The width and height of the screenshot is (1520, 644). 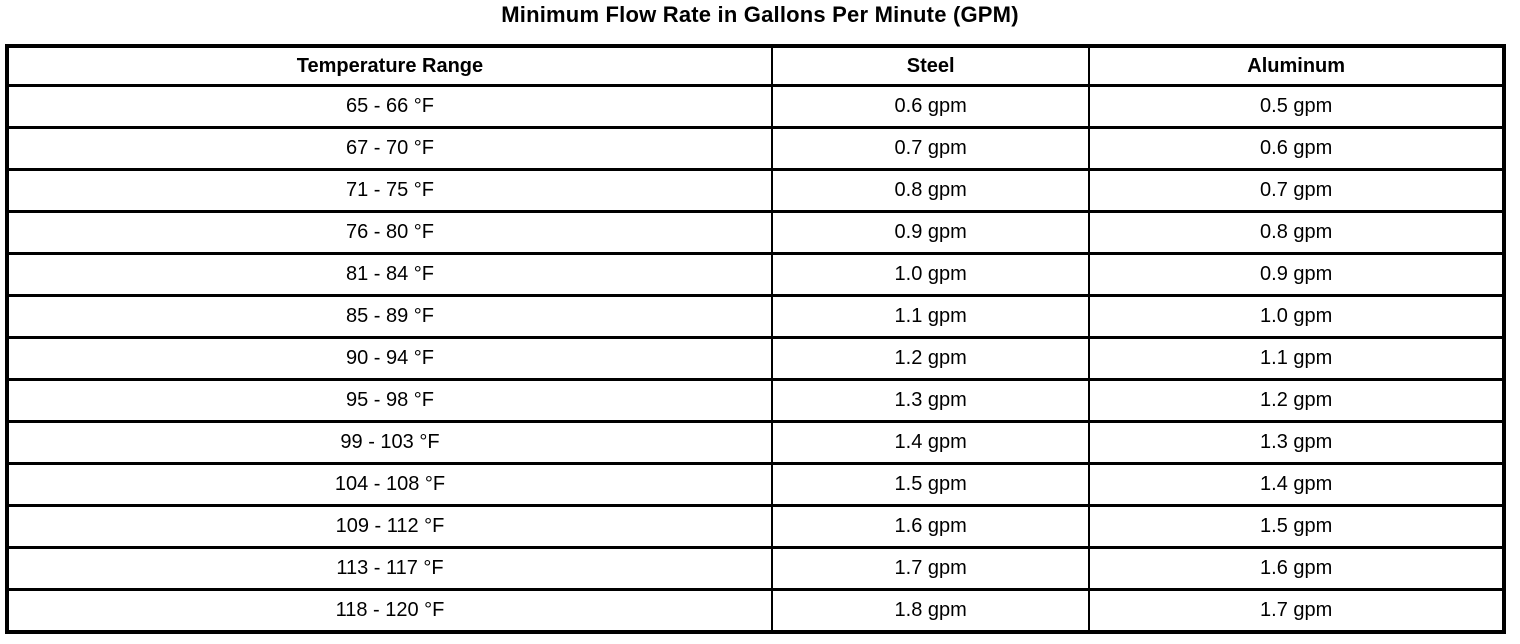 What do you see at coordinates (930, 316) in the screenshot?
I see `steel-cell: 1.1 gpm` at bounding box center [930, 316].